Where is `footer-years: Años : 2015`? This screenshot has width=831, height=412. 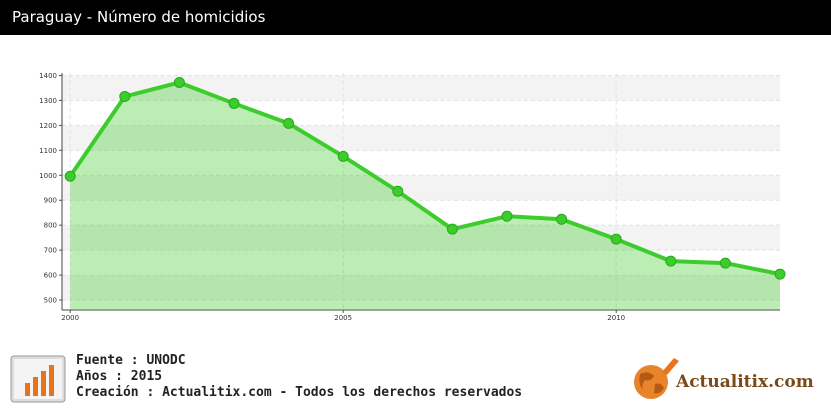 footer-years: Años : 2015 is located at coordinates (119, 376).